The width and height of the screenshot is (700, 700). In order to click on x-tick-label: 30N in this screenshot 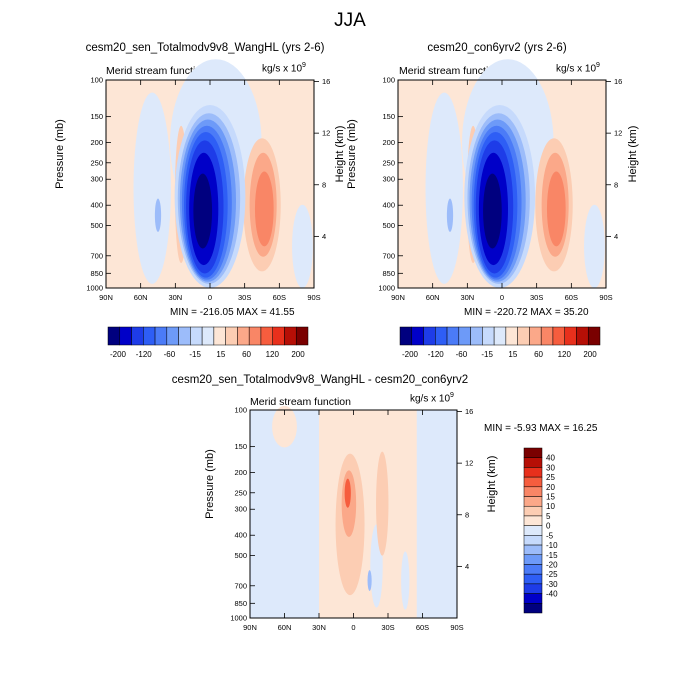, I will do `click(467, 297)`.